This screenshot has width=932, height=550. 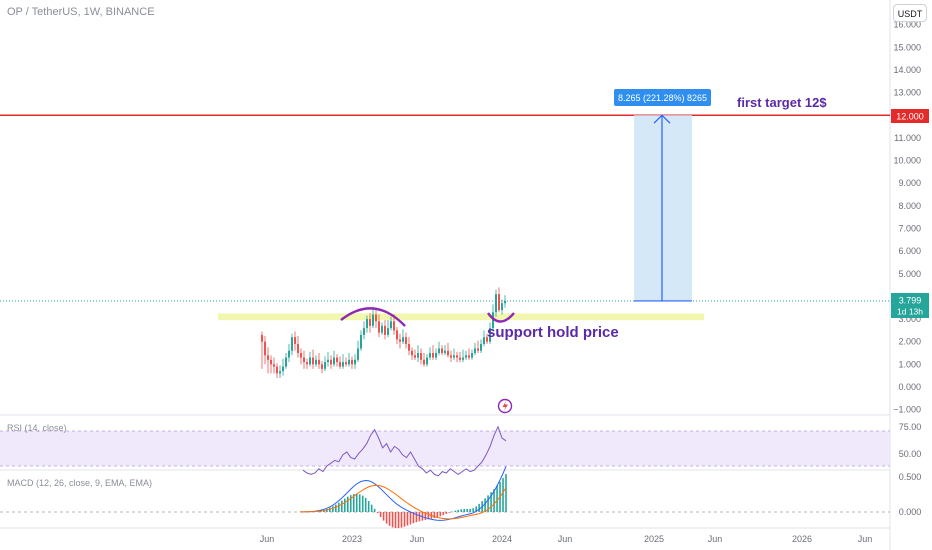 I want to click on time-tick-label: 2026, so click(x=802, y=539).